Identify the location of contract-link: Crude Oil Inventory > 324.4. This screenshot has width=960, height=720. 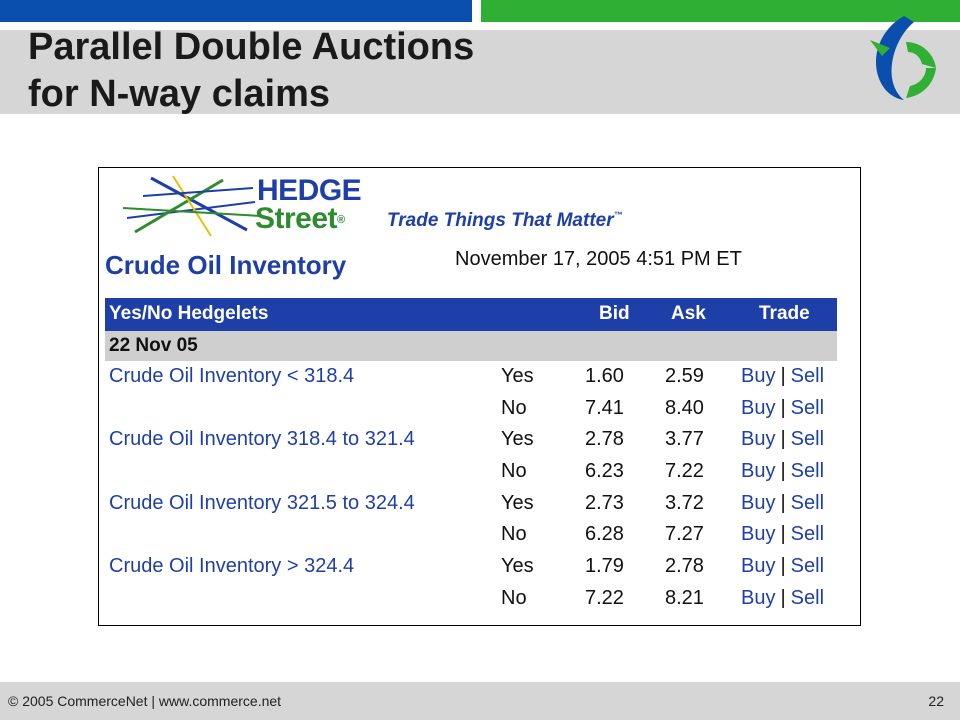
(232, 566).